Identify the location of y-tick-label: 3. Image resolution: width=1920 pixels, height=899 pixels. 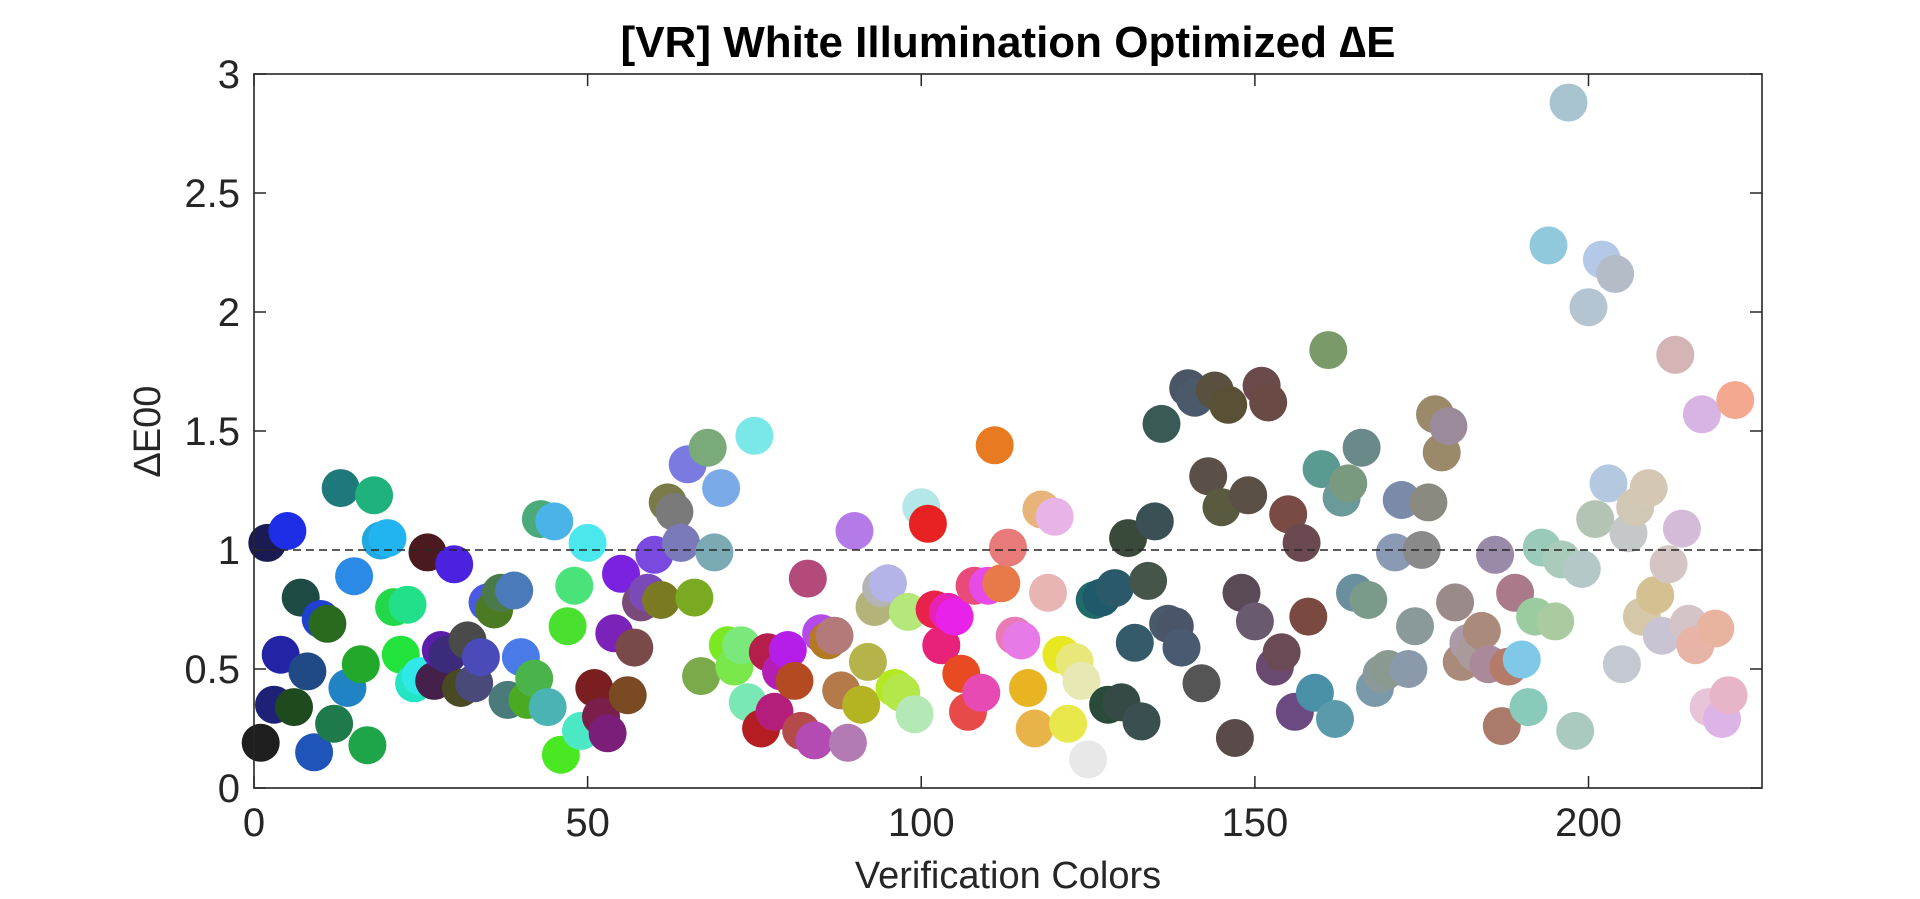
(229, 75).